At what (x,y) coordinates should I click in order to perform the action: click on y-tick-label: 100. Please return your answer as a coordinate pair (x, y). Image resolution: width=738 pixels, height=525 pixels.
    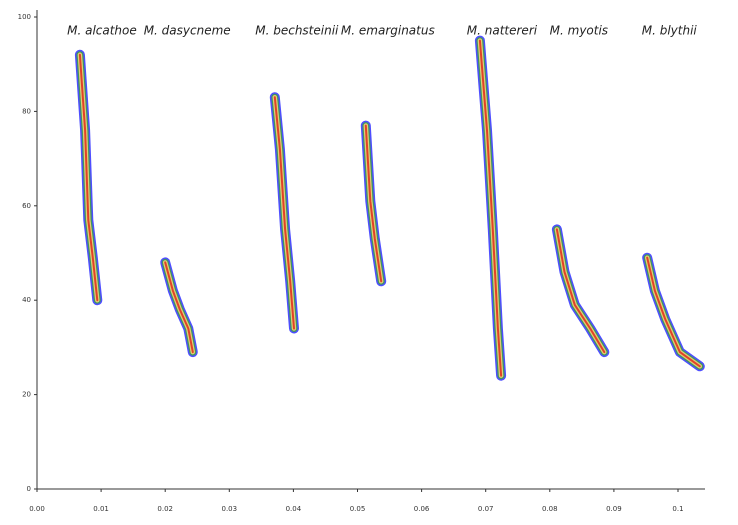
    Looking at the image, I should click on (24, 17).